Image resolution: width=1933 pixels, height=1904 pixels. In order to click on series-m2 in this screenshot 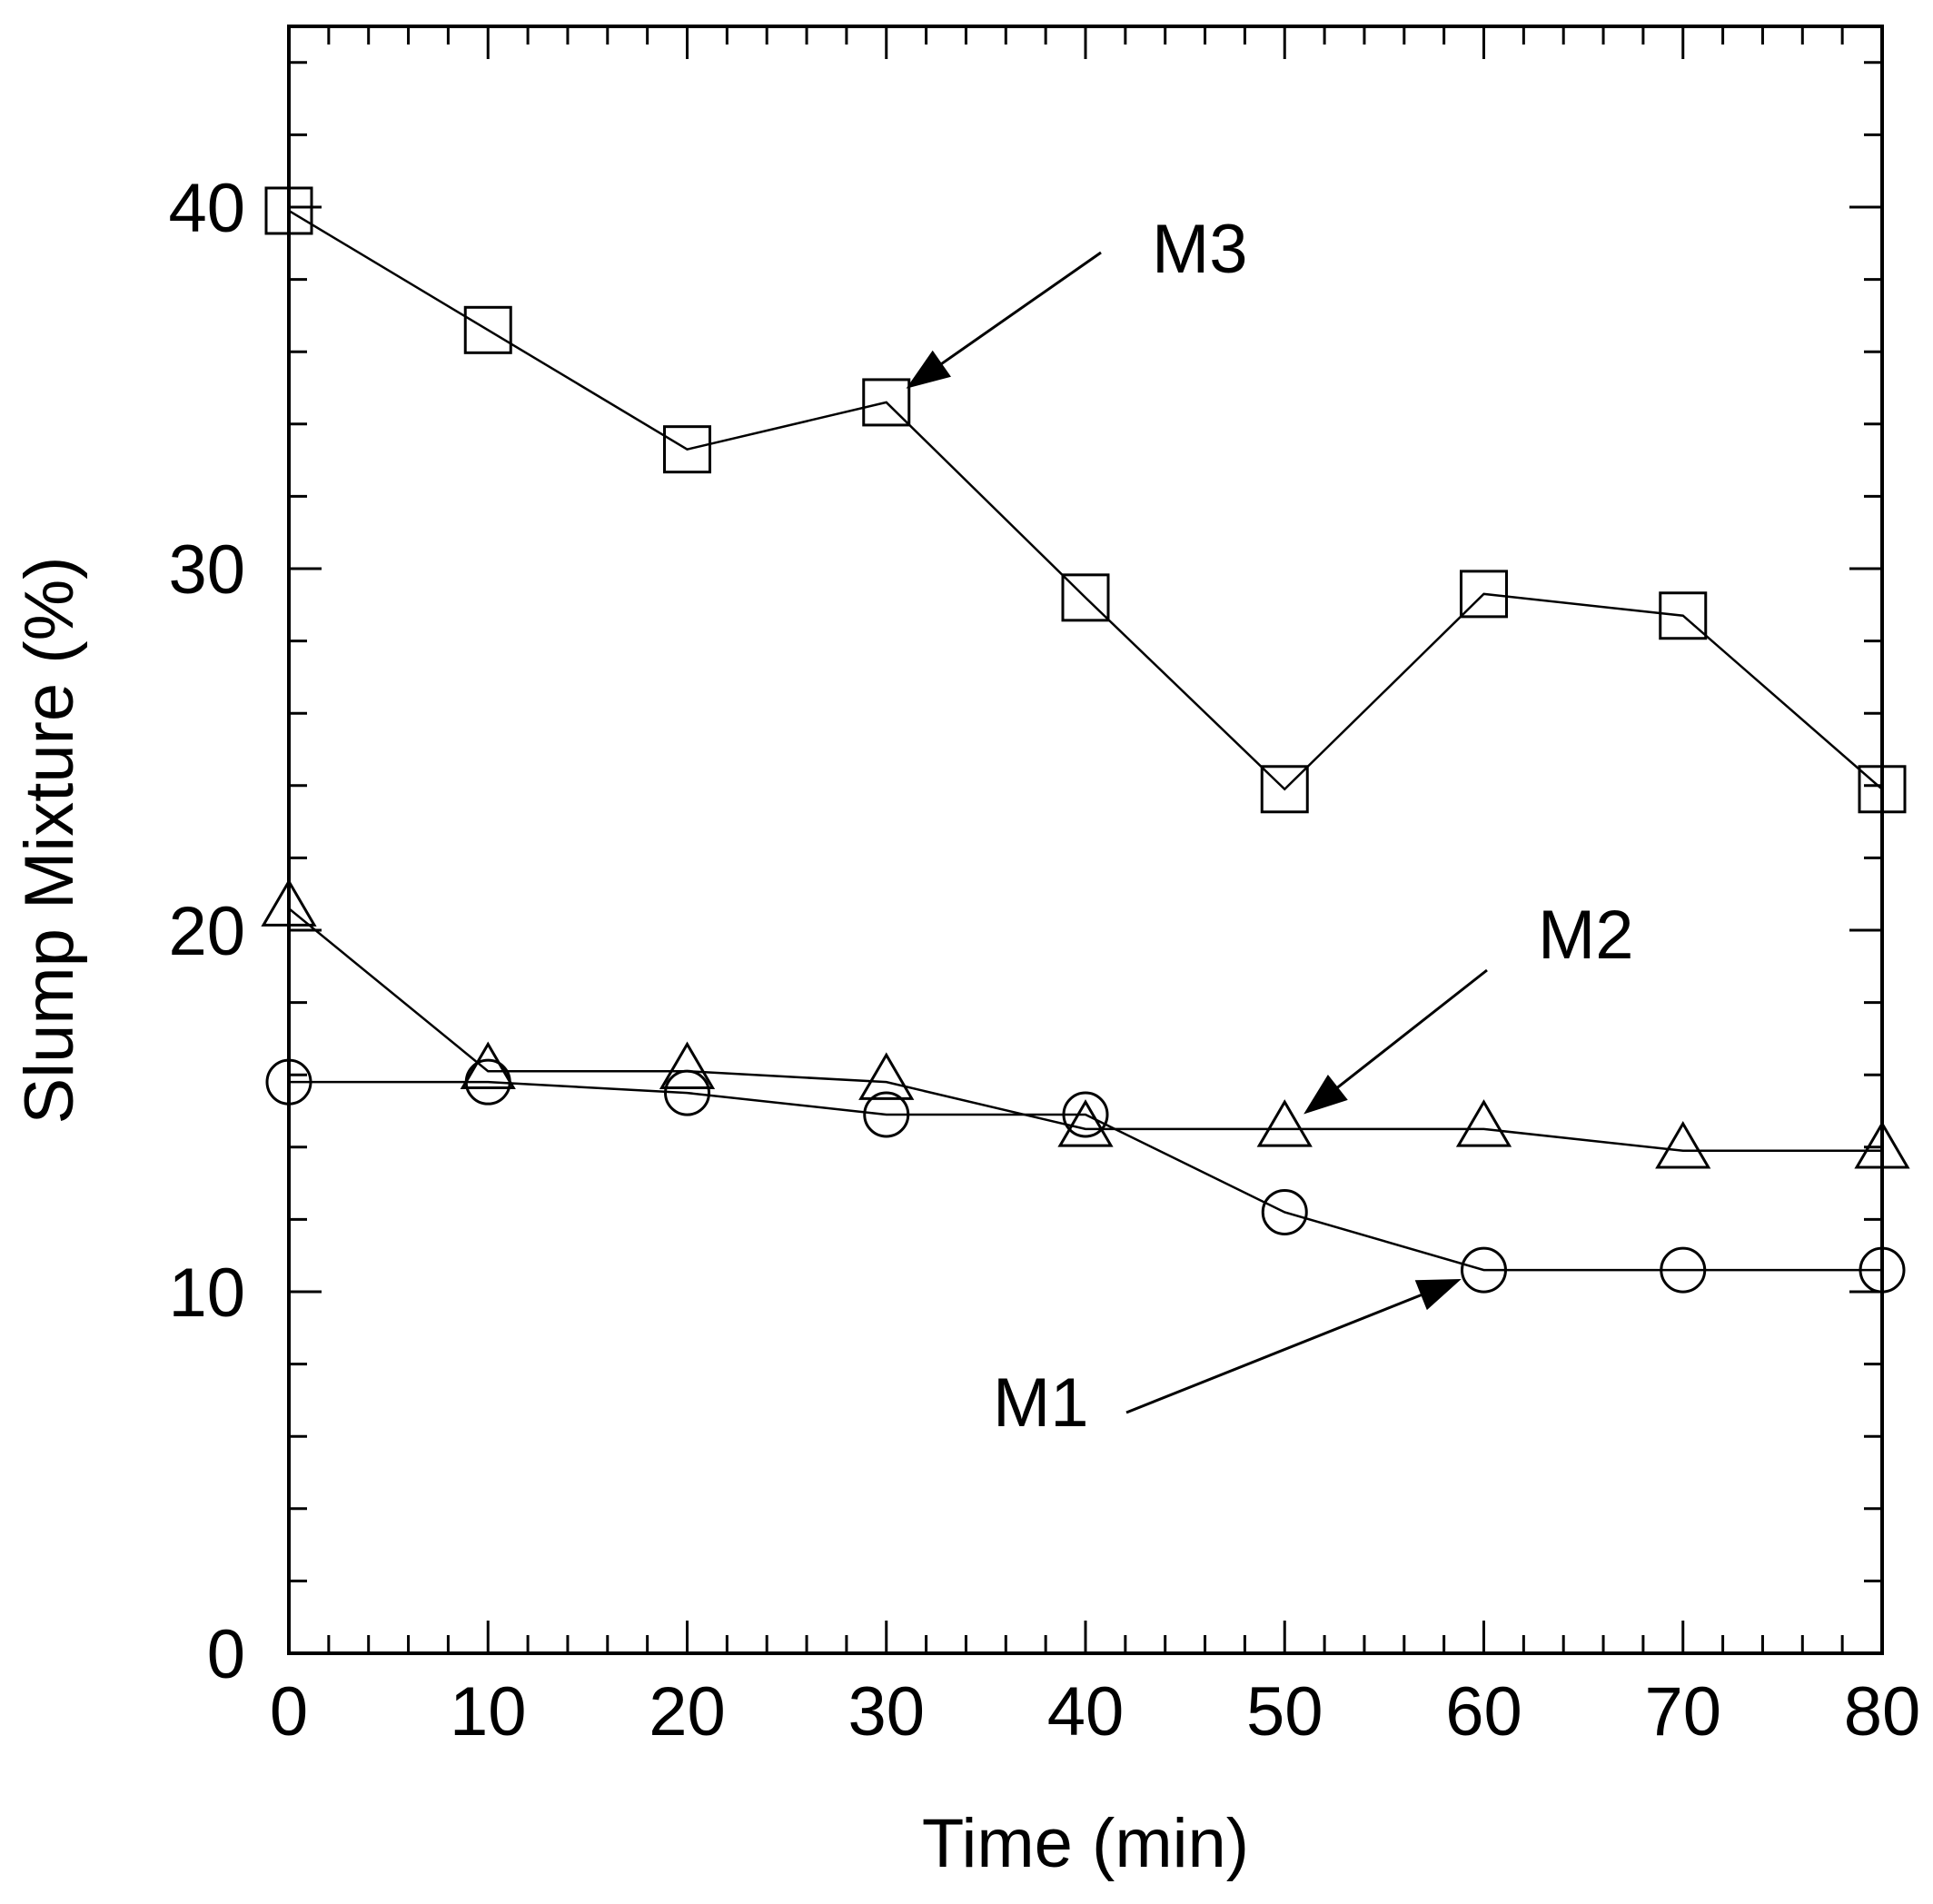, I will do `click(1085, 1024)`.